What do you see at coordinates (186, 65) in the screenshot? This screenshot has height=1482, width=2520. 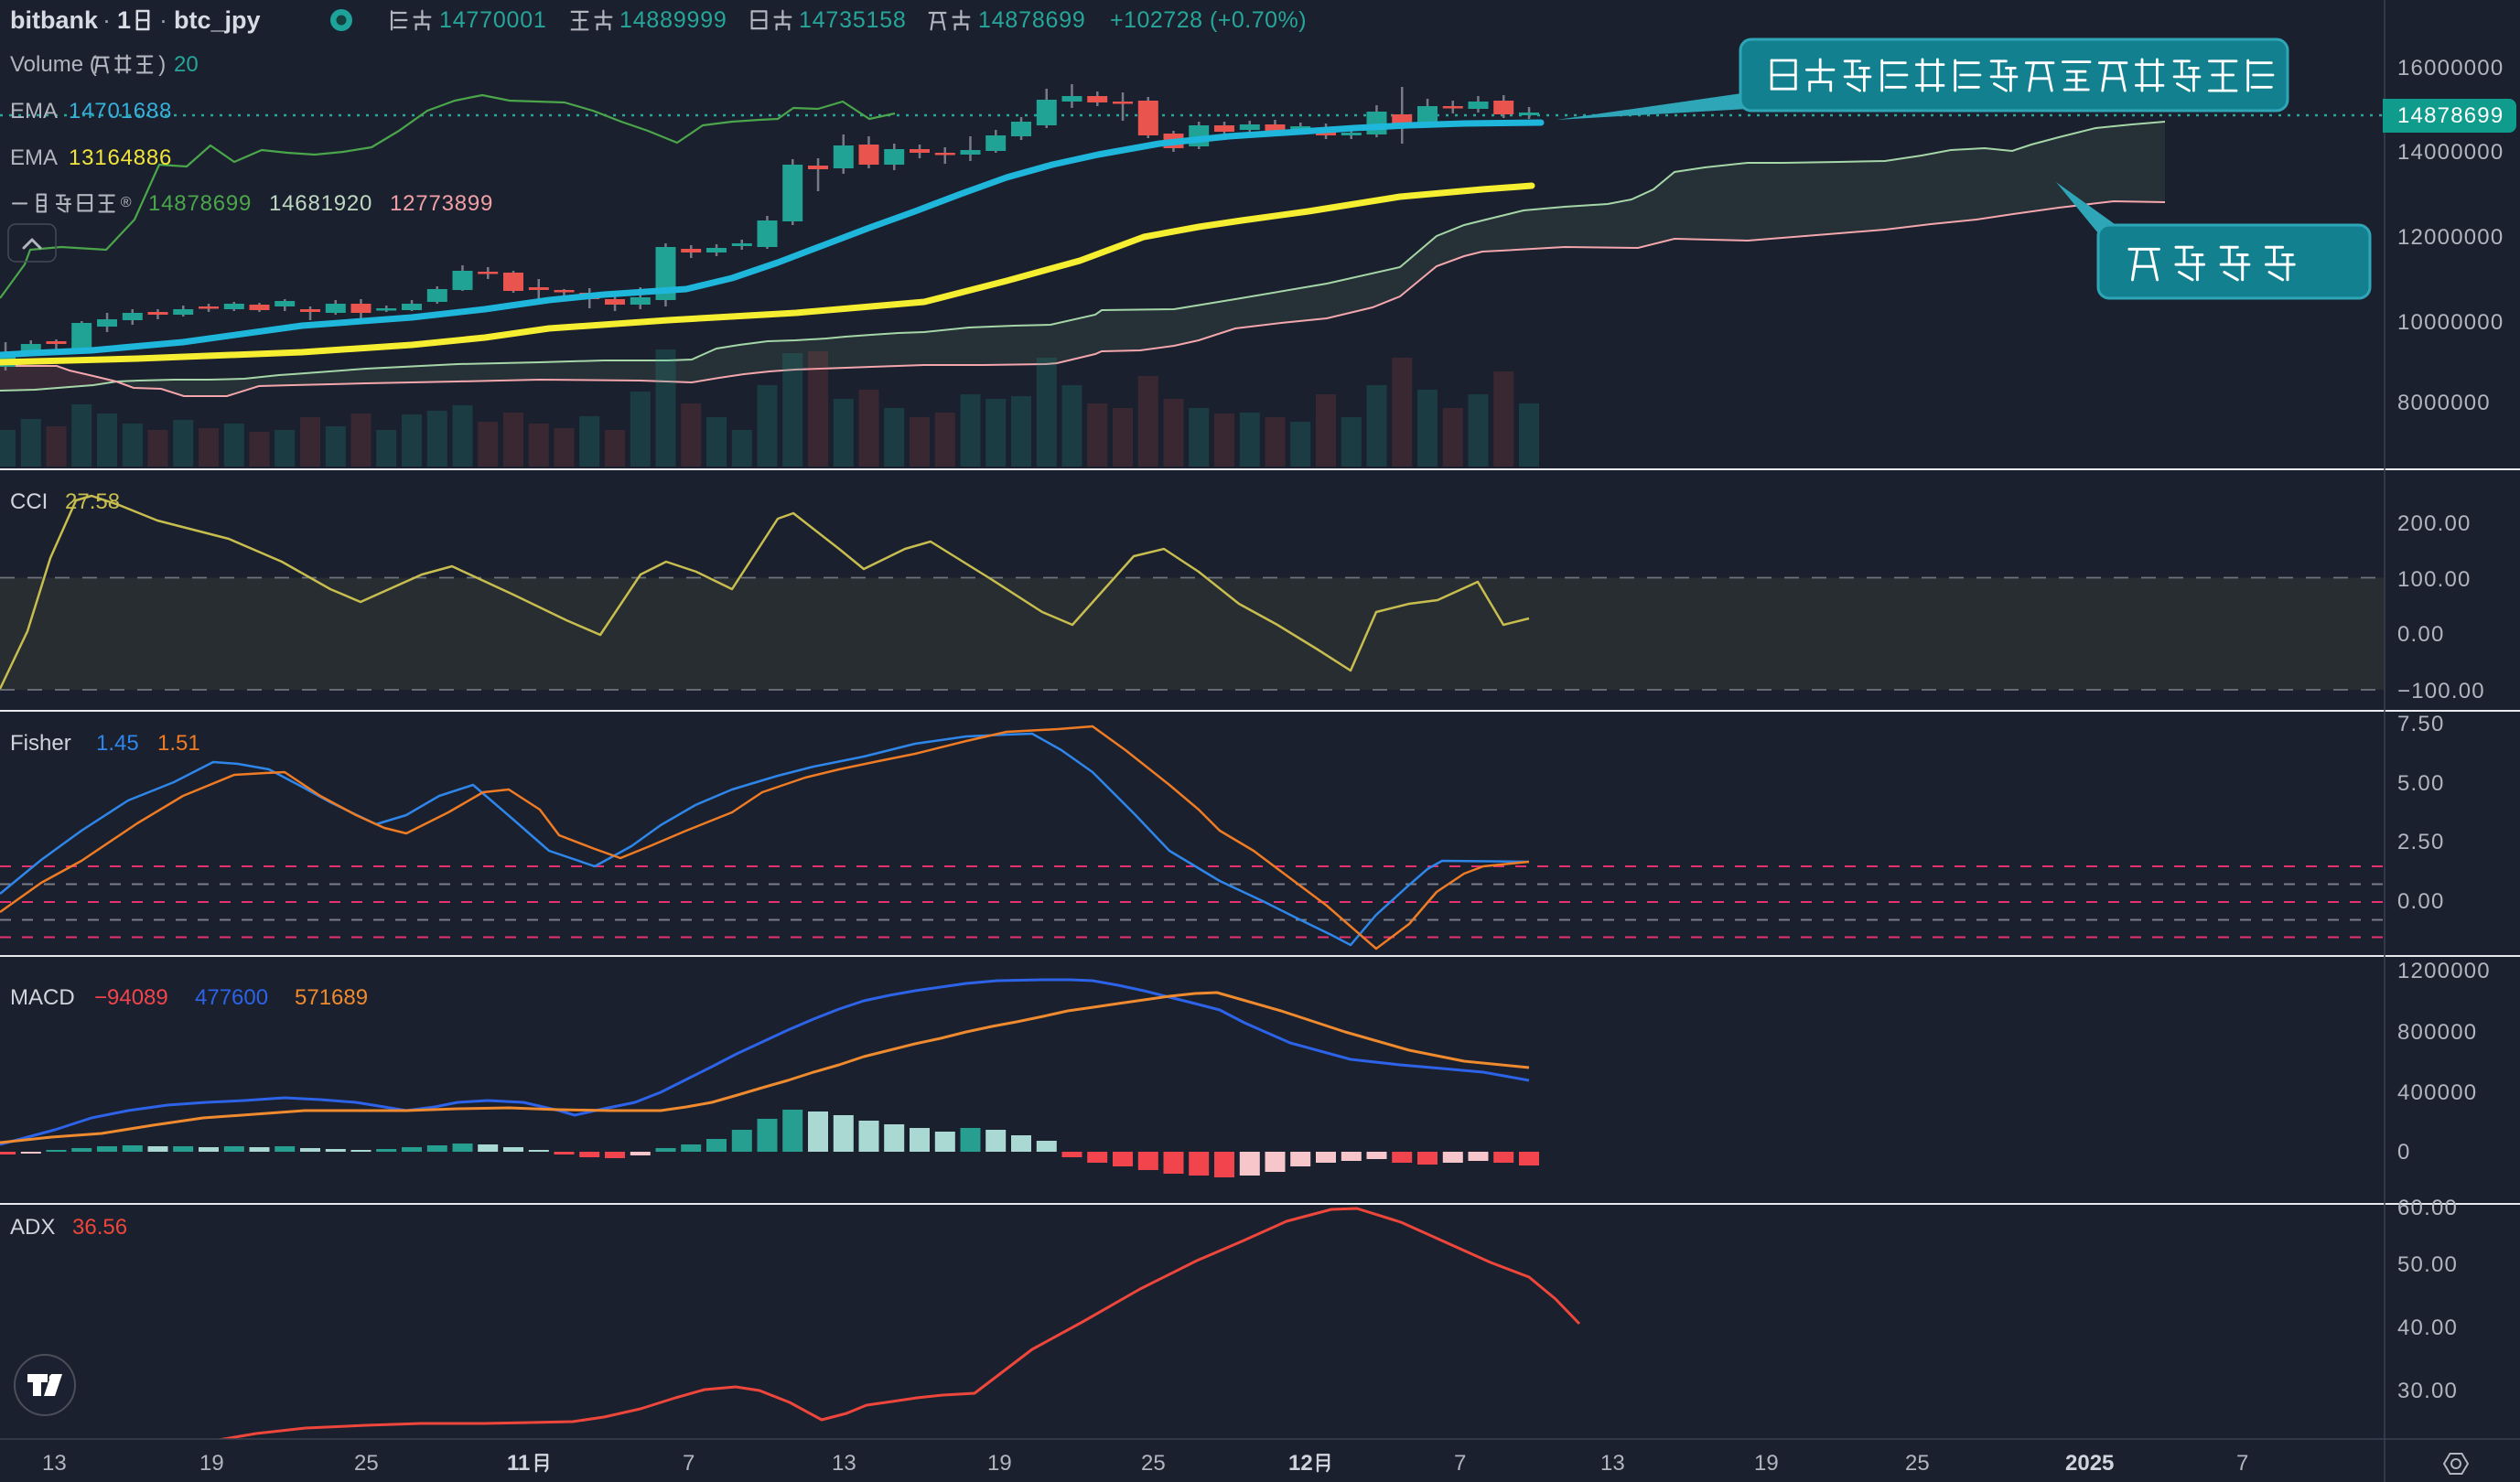 I see `svg-text: 20` at bounding box center [186, 65].